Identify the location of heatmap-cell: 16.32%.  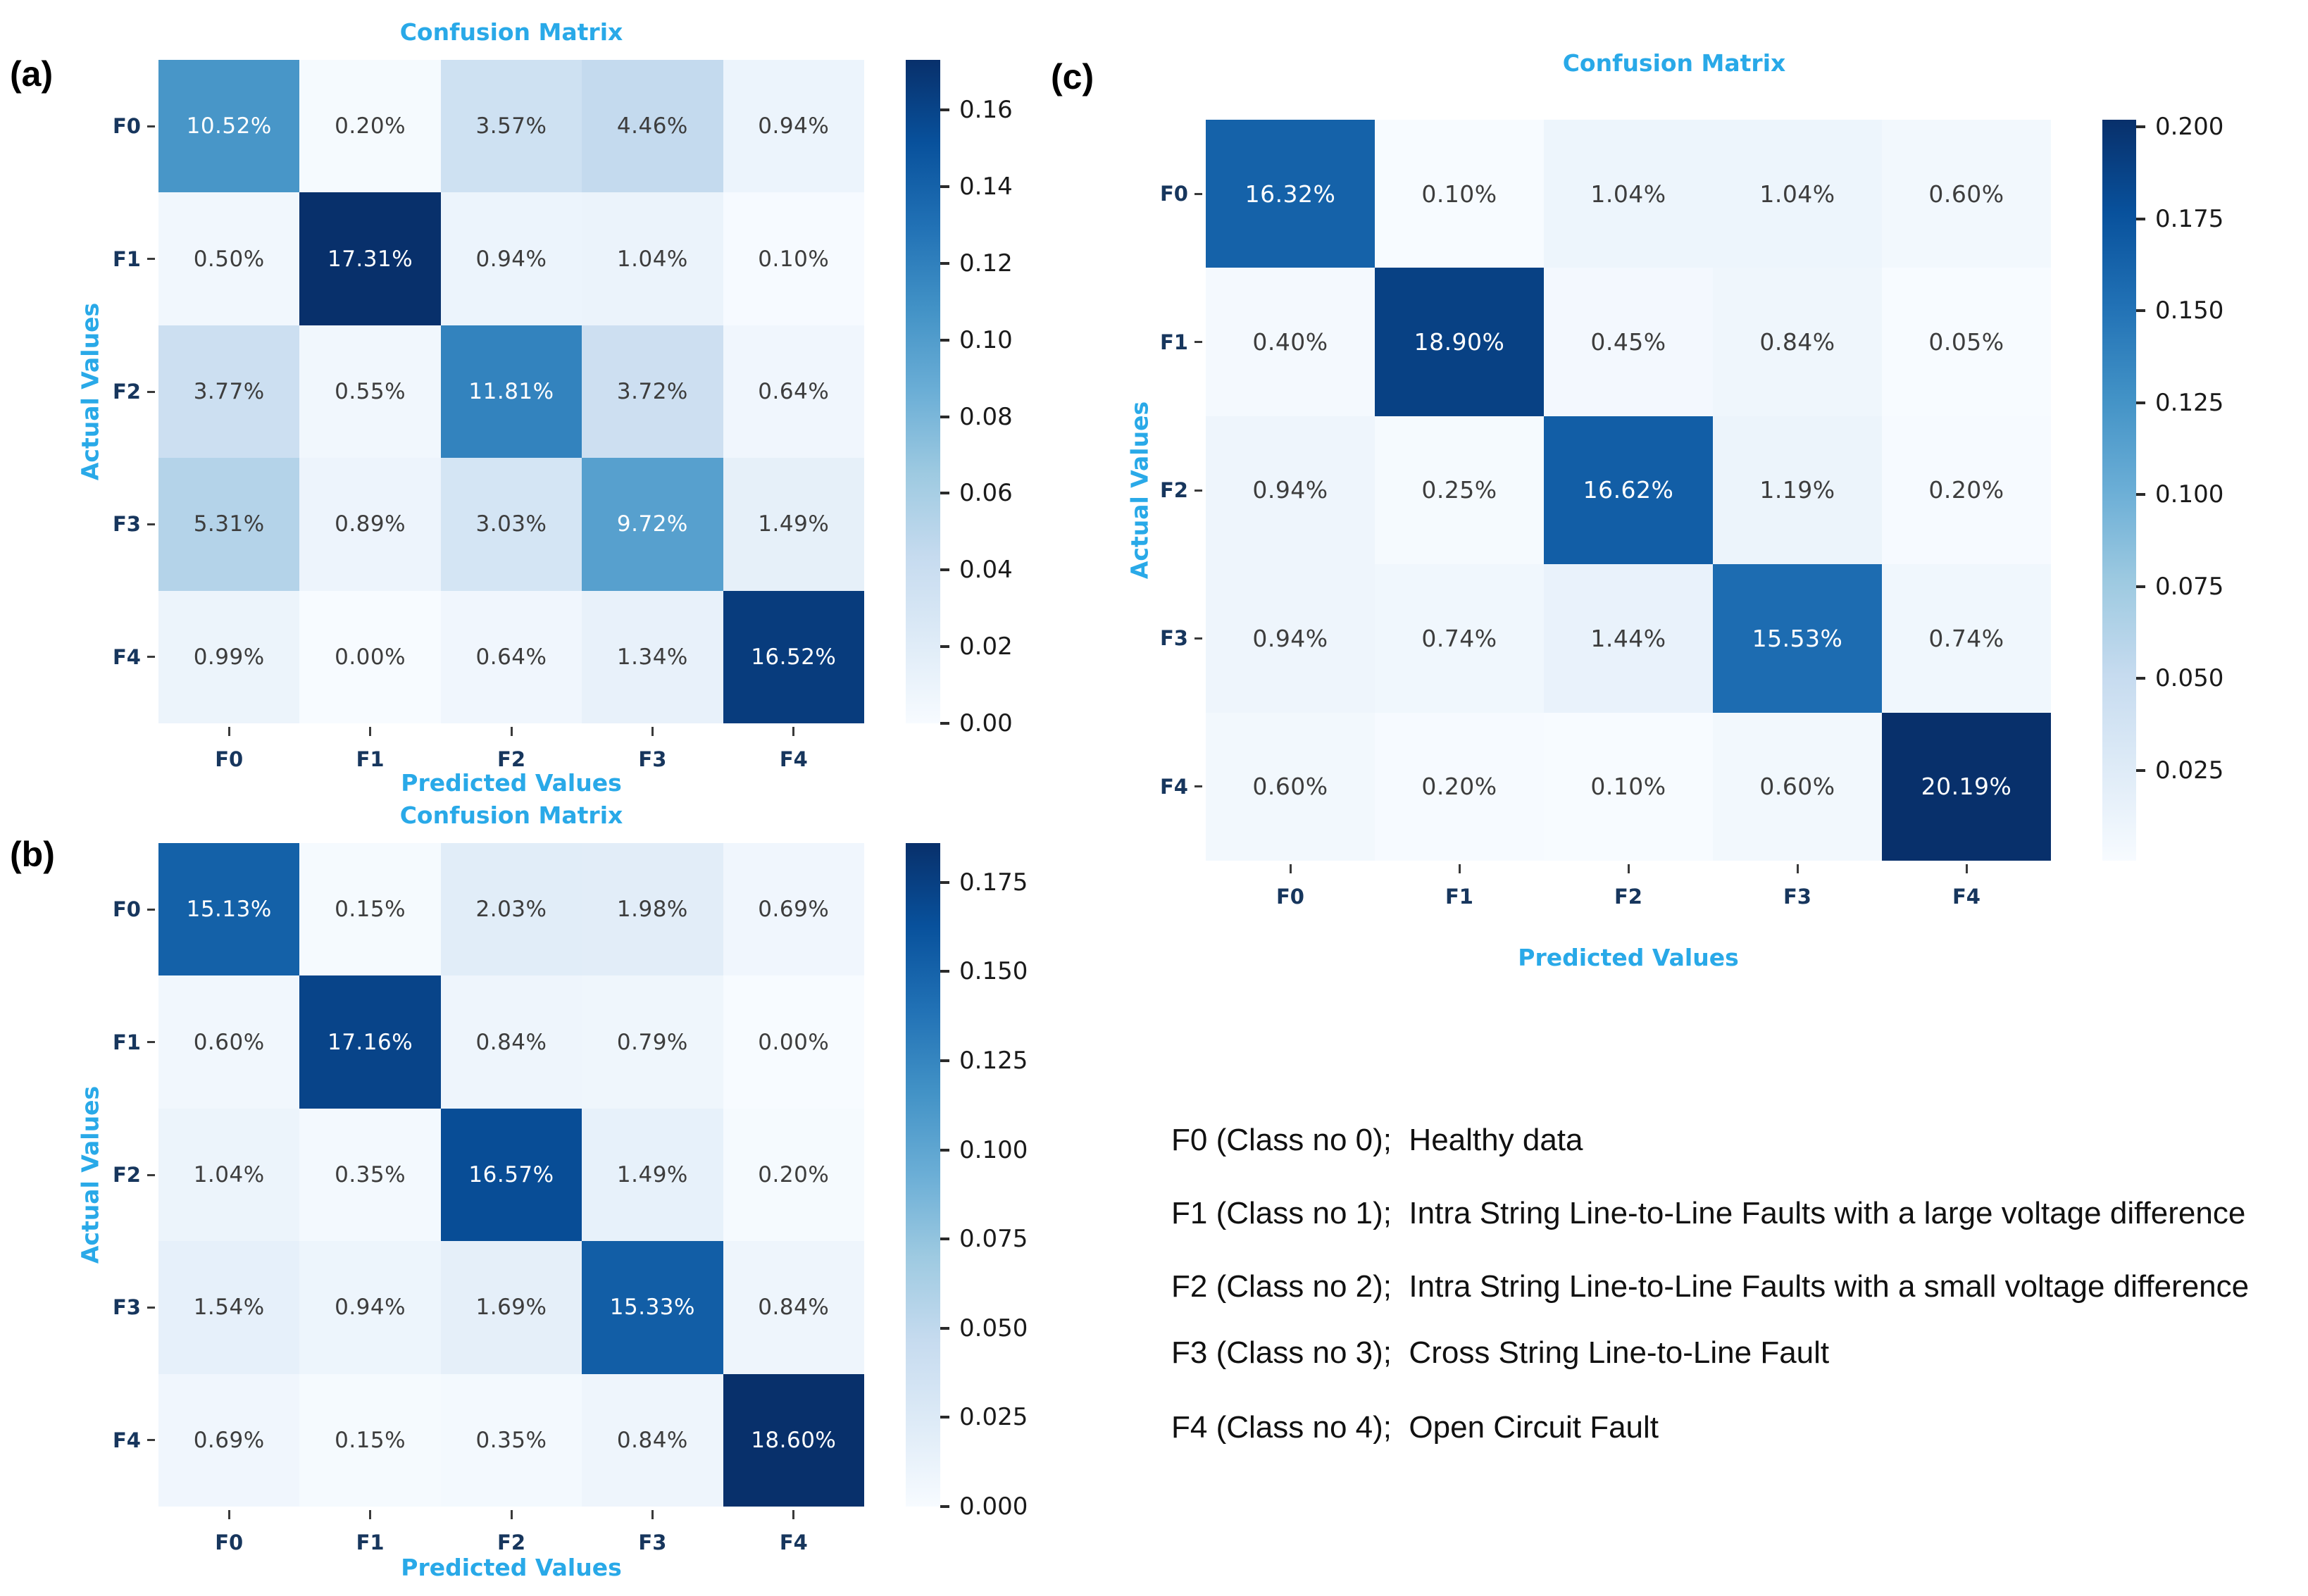
(1290, 194).